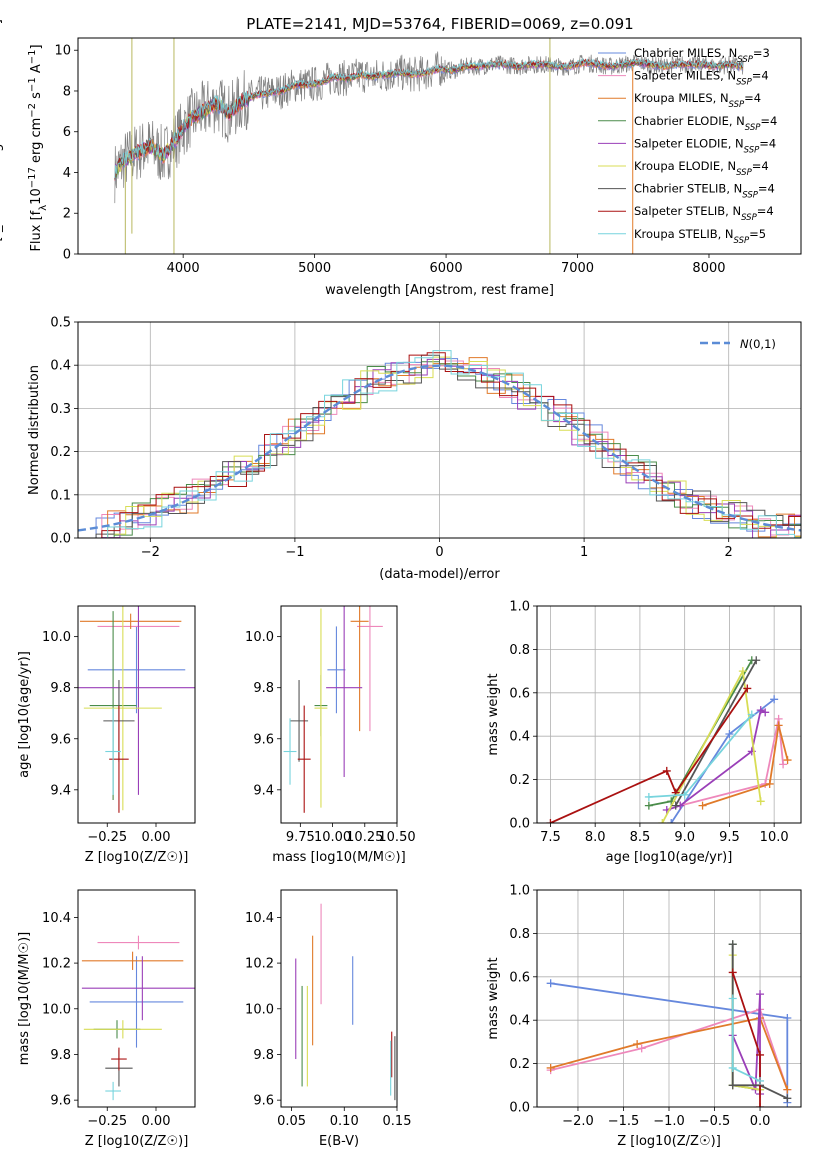 This screenshot has width=819, height=1170. I want to click on y-axis-label: Flux [f_λ10^-17 erg cm^-2 s^-1 A^-1], so click(2, 146).